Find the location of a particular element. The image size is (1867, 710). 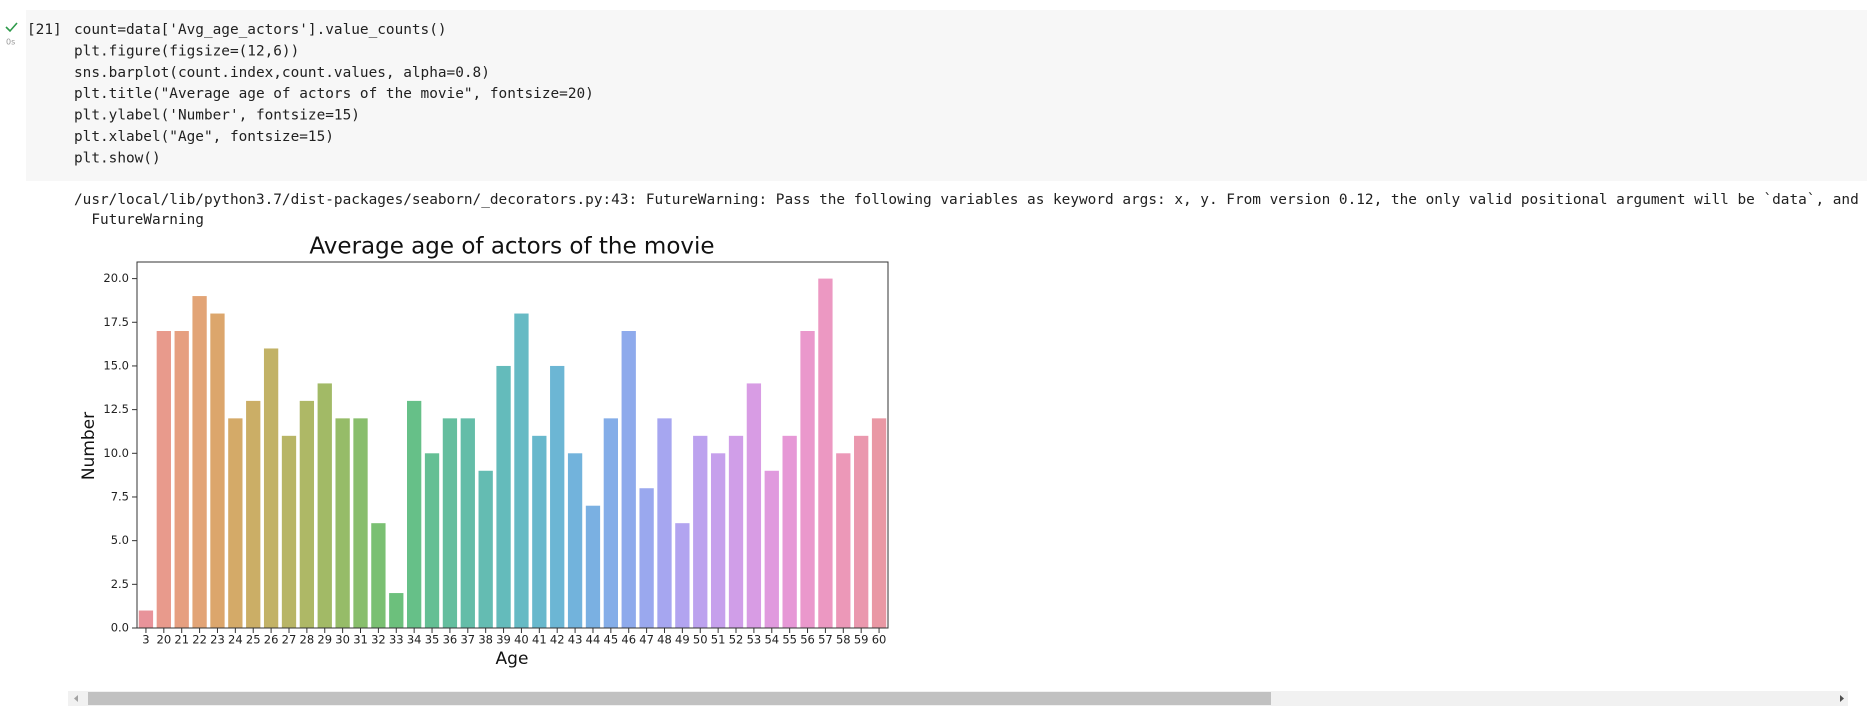

x-tick-label: 20 is located at coordinates (164, 640).